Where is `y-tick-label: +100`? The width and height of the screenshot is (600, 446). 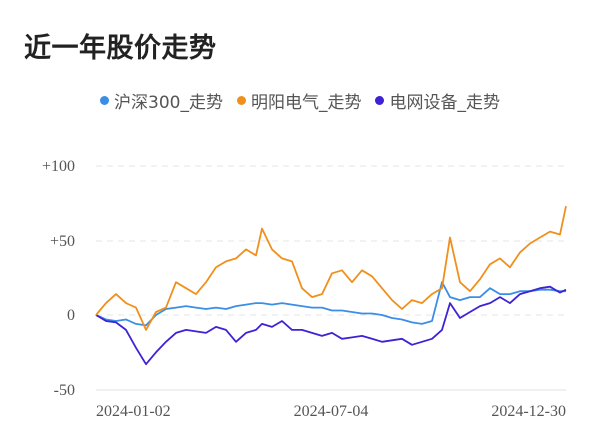 y-tick-label: +100 is located at coordinates (58, 166).